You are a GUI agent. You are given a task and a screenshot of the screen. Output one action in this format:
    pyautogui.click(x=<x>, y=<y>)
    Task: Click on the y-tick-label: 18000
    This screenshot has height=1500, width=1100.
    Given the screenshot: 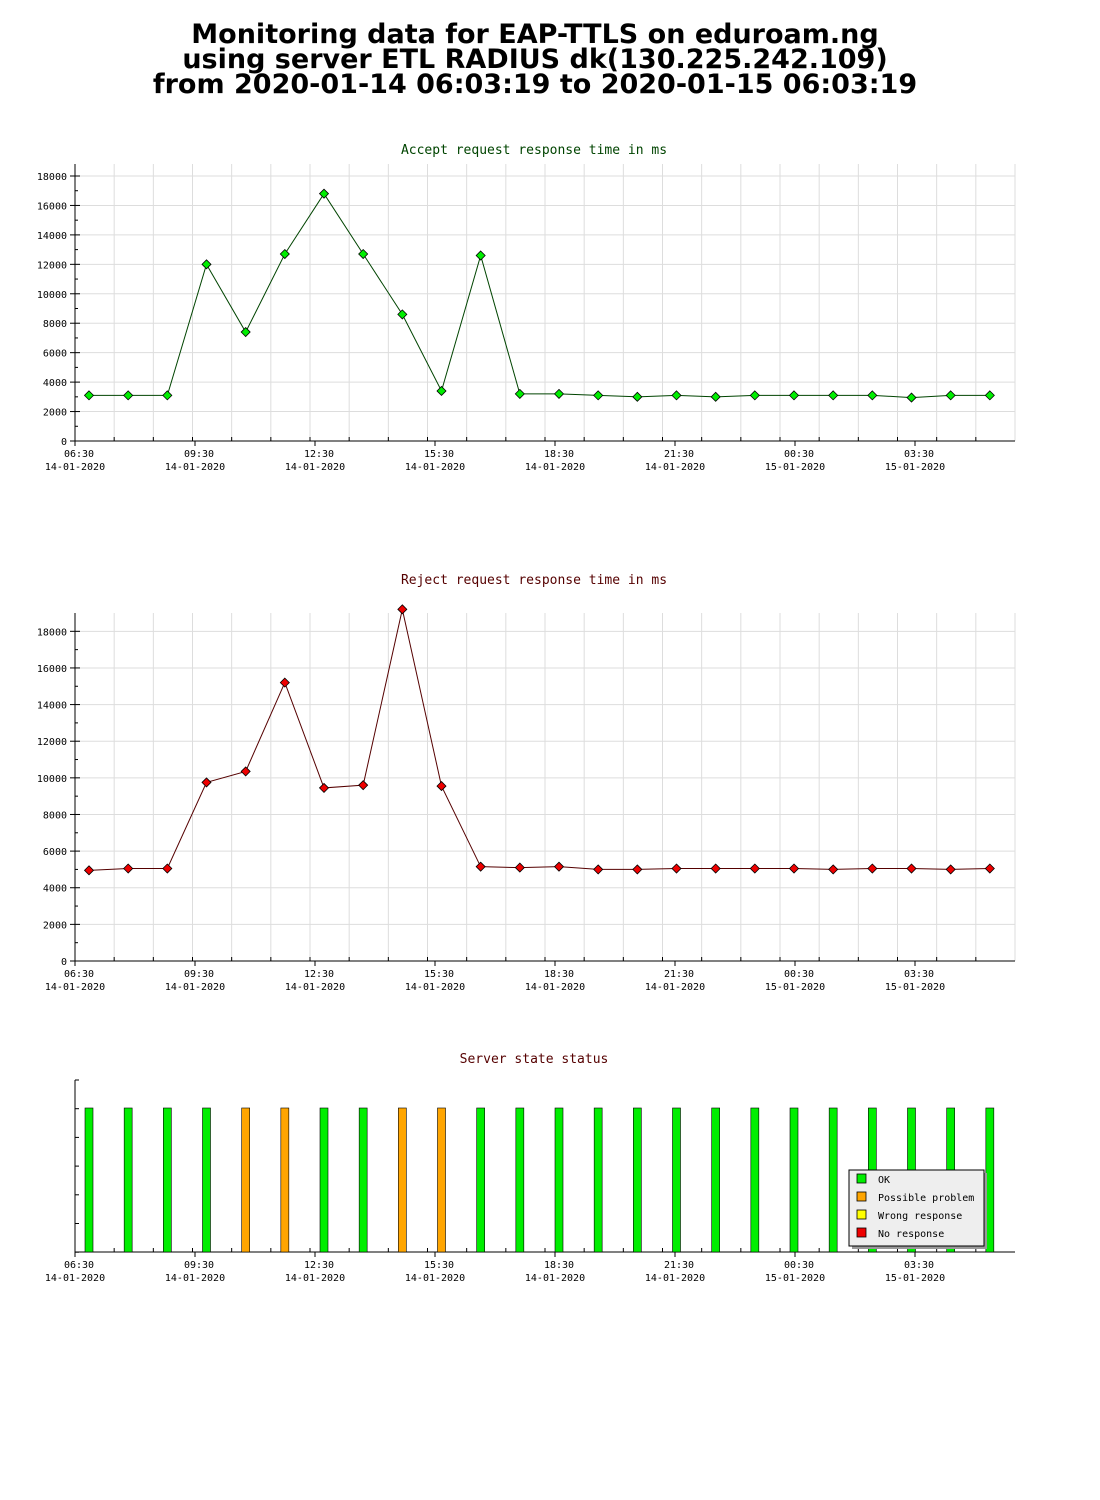 What is the action you would take?
    pyautogui.click(x=52, y=177)
    